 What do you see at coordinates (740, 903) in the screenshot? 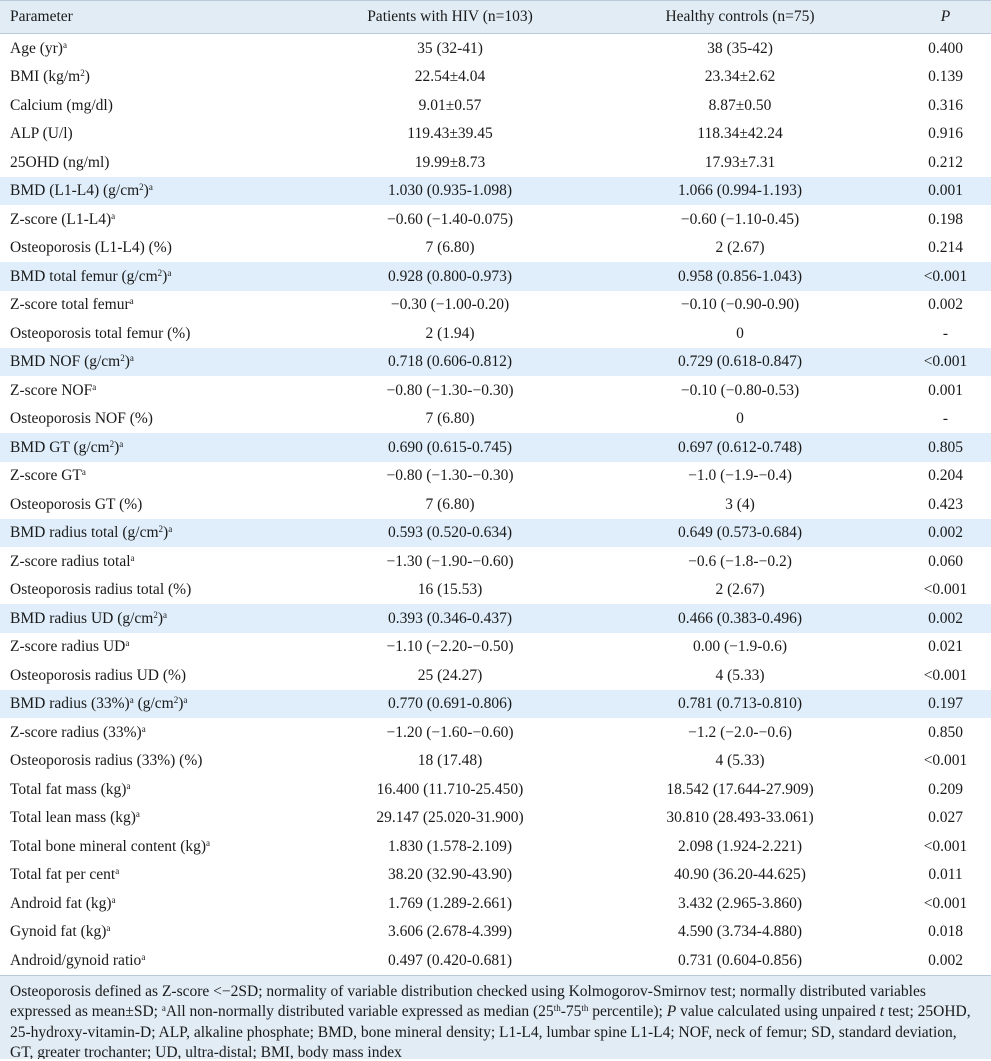
I see `cell-controls: 3.432 (2.965-3.860)` at bounding box center [740, 903].